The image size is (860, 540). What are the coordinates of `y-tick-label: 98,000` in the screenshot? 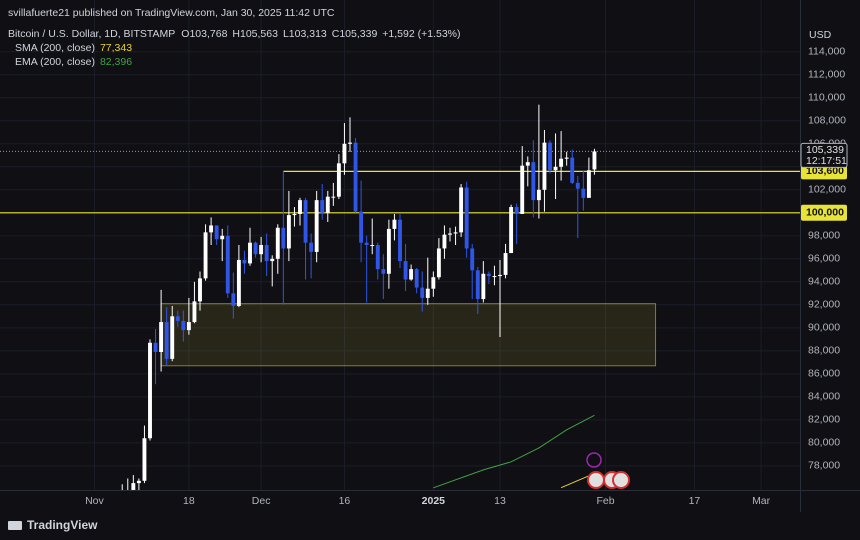 It's located at (824, 236).